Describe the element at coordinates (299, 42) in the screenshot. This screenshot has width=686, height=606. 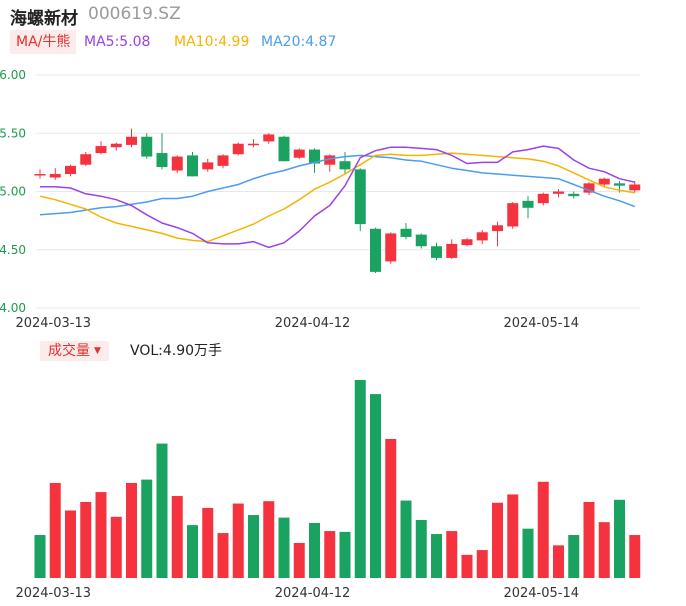
I see `ma20-legend: MA20:4.87` at that location.